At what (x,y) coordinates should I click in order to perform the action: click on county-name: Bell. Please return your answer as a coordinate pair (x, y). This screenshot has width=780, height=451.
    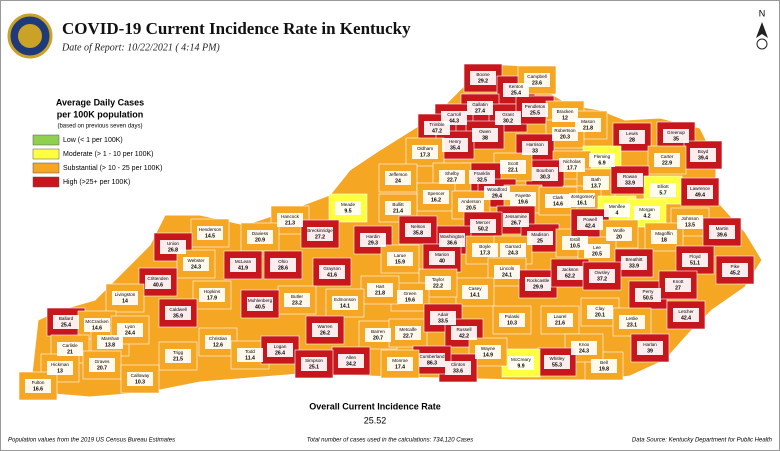
    Looking at the image, I should click on (604, 362).